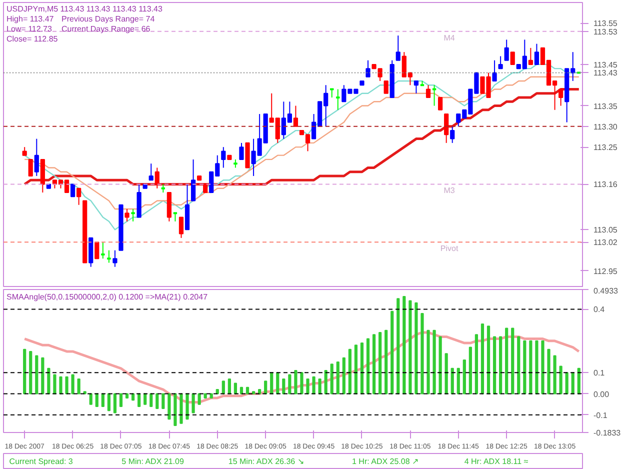  What do you see at coordinates (449, 249) in the screenshot?
I see `ref-line-label: Pivot` at bounding box center [449, 249].